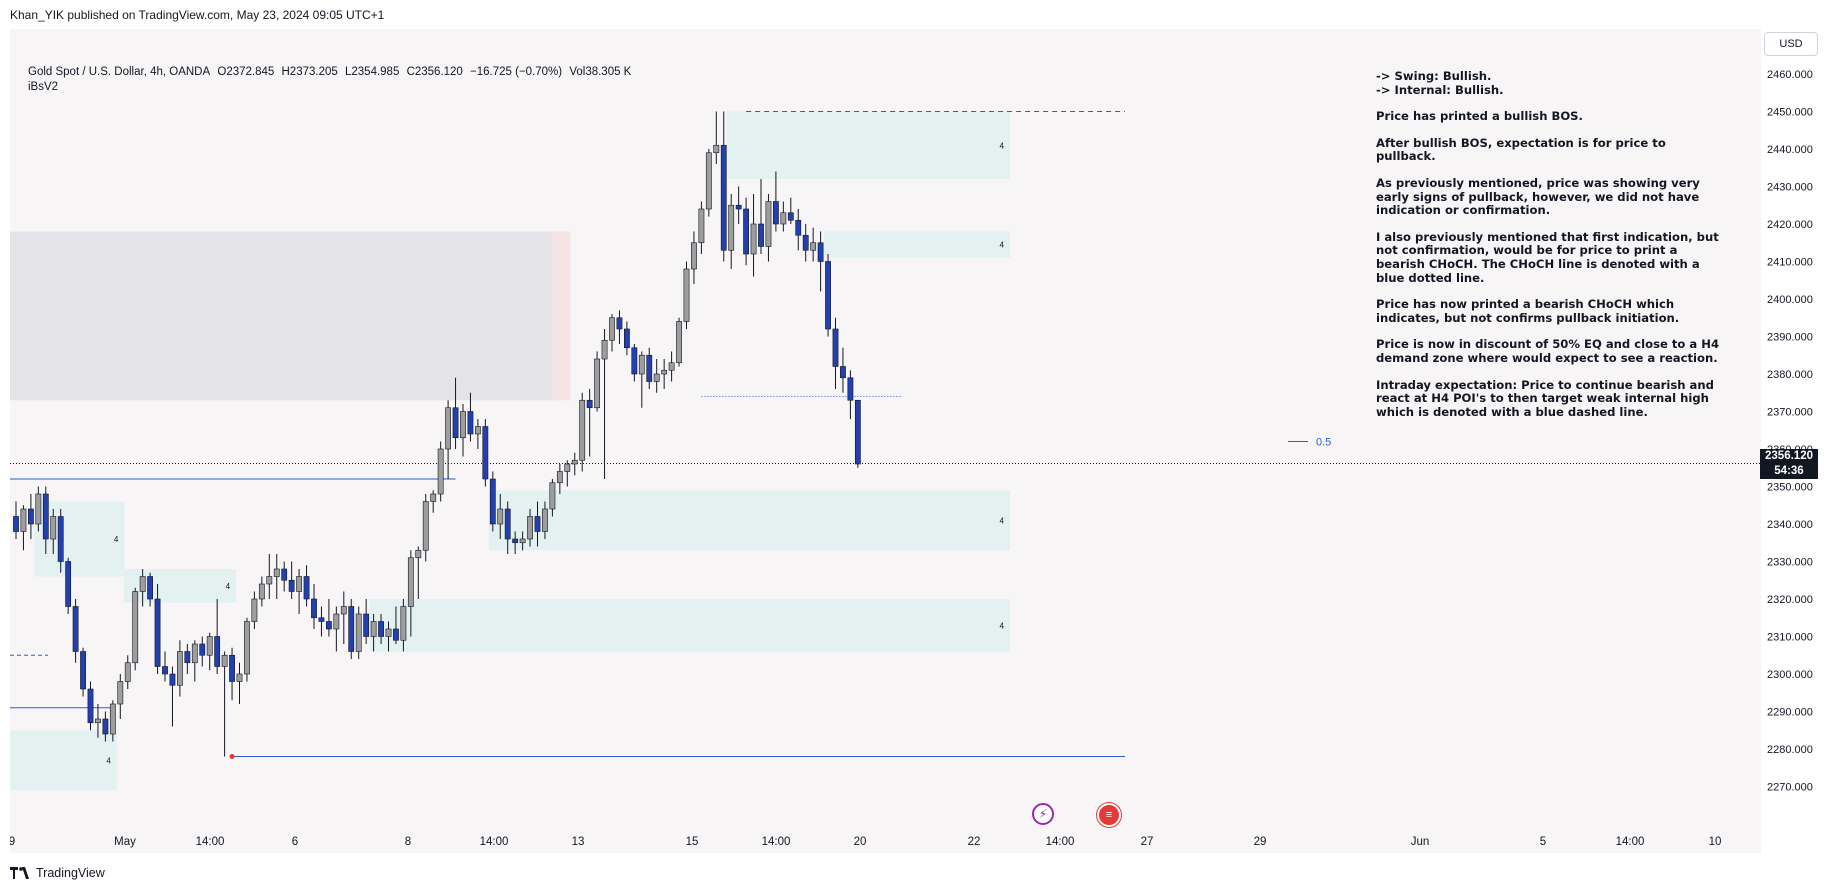 Image resolution: width=1835 pixels, height=891 pixels. Describe the element at coordinates (1790, 488) in the screenshot. I see `y-tick-label: 2350.000` at that location.